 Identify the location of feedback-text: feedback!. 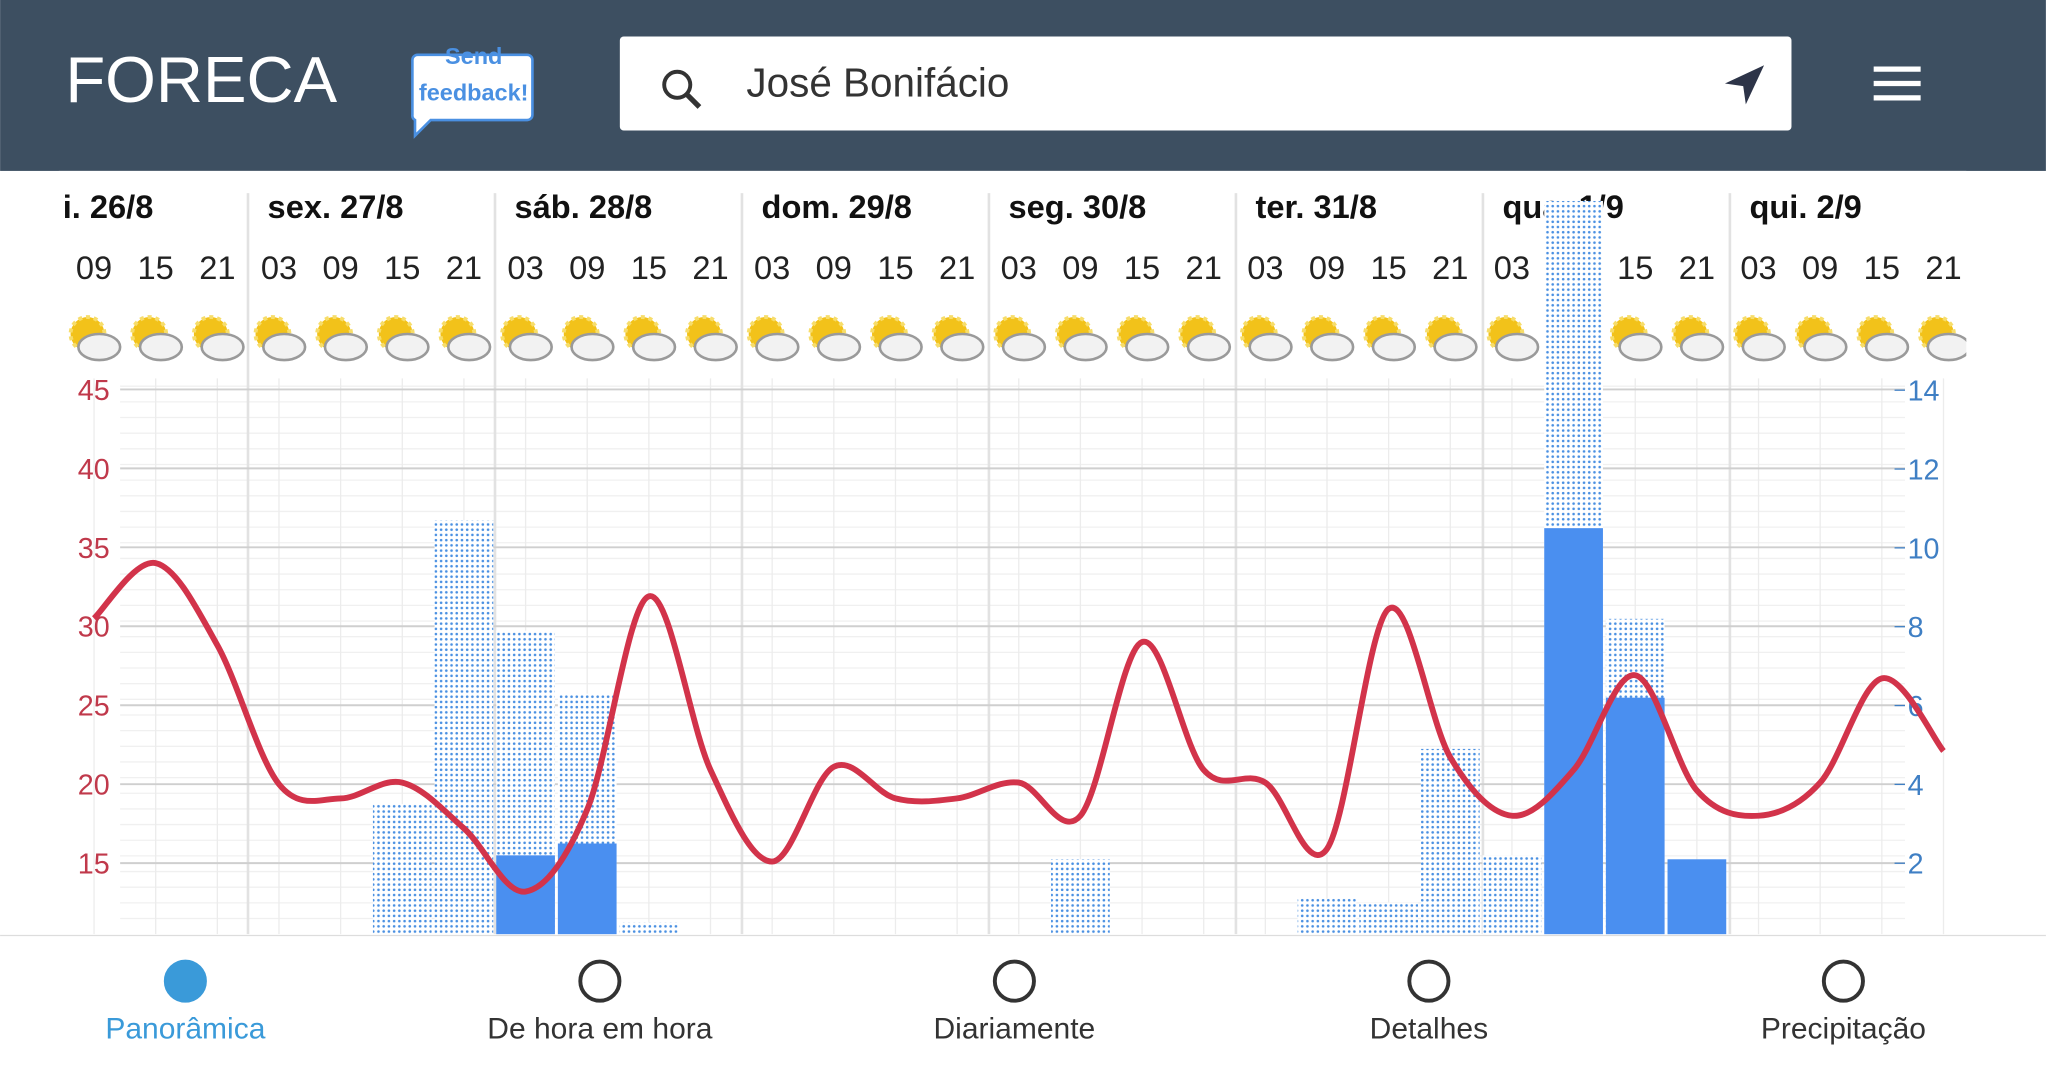
(474, 92).